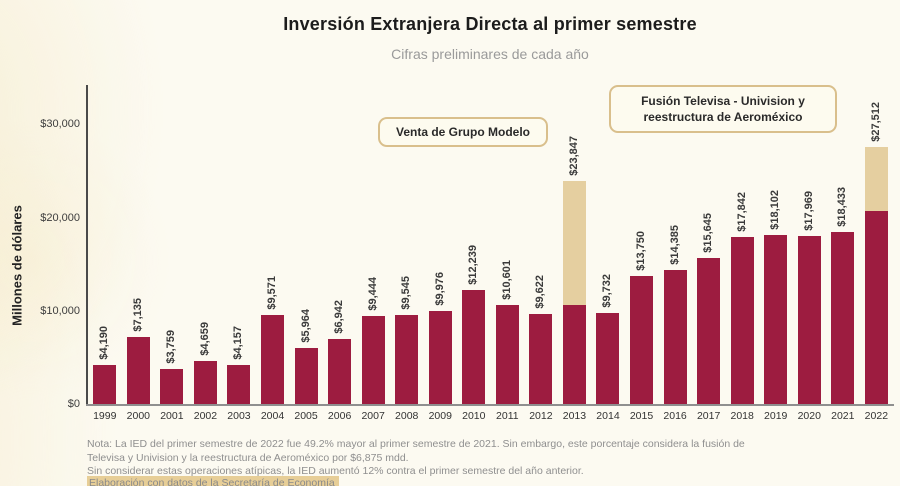 This screenshot has width=900, height=486. Describe the element at coordinates (339, 416) in the screenshot. I see `year-label-2006: 2006` at that location.